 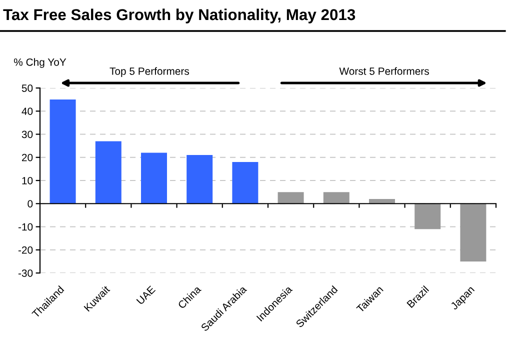 I want to click on y-tick-label: 20, so click(x=27, y=158).